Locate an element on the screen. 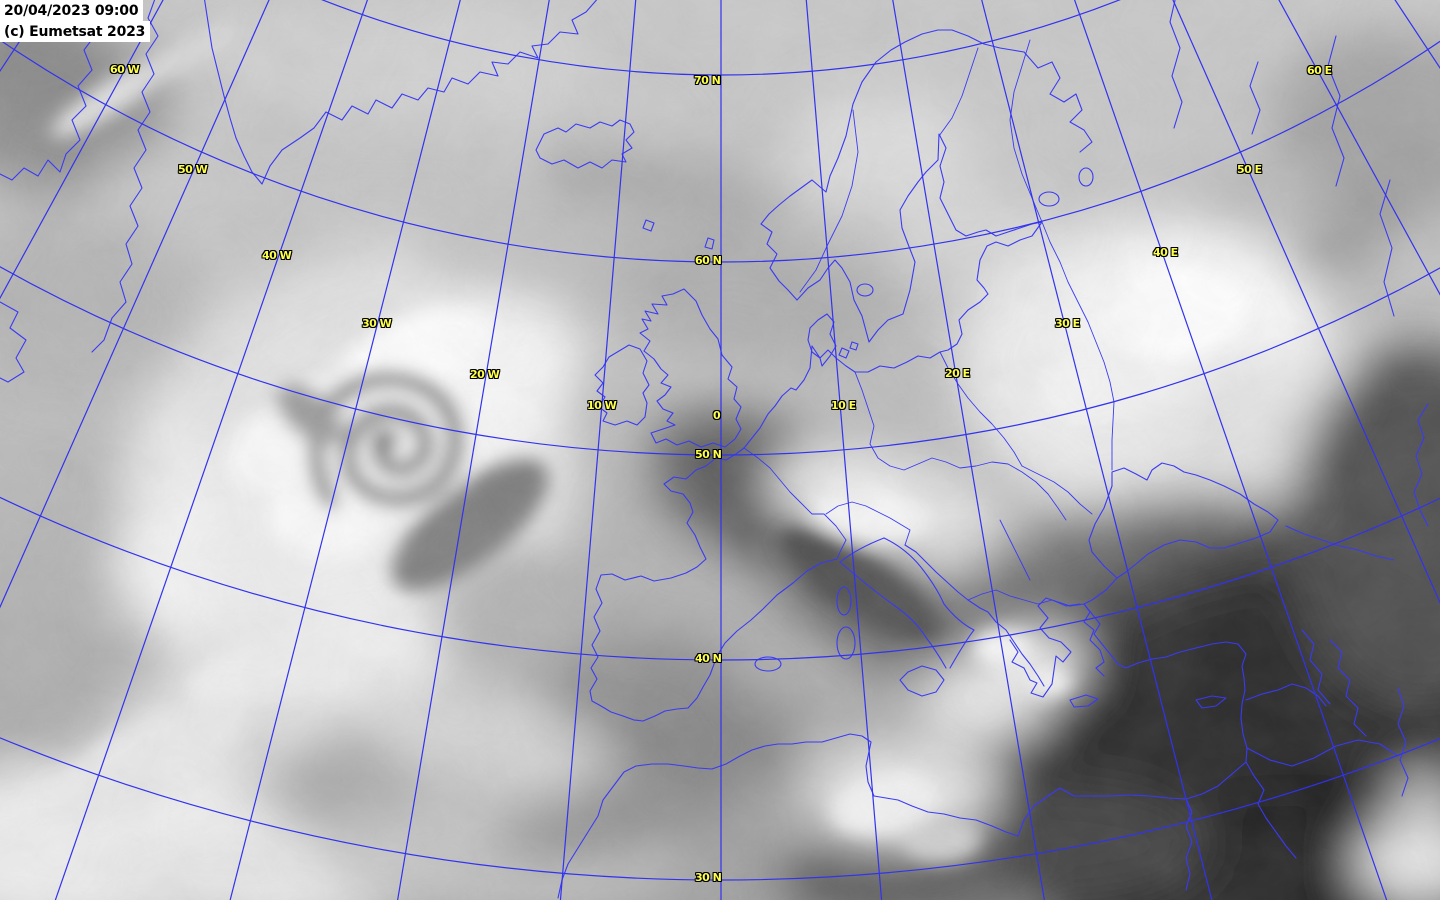  meridian-20E is located at coordinates (968, 450).